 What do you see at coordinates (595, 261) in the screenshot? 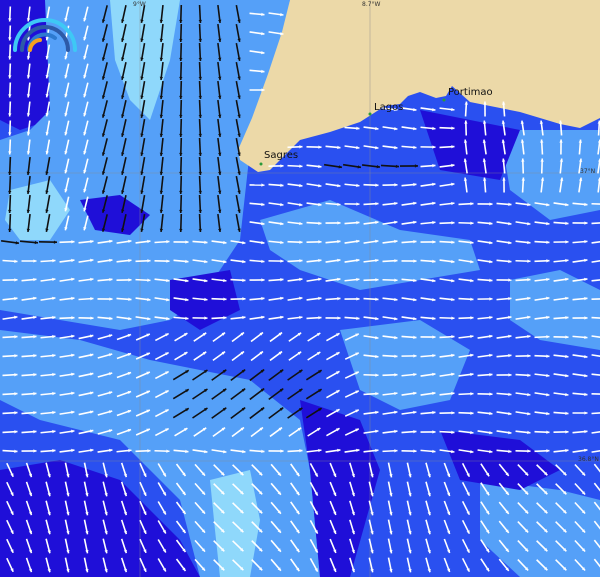
I see `current-arrow` at bounding box center [595, 261].